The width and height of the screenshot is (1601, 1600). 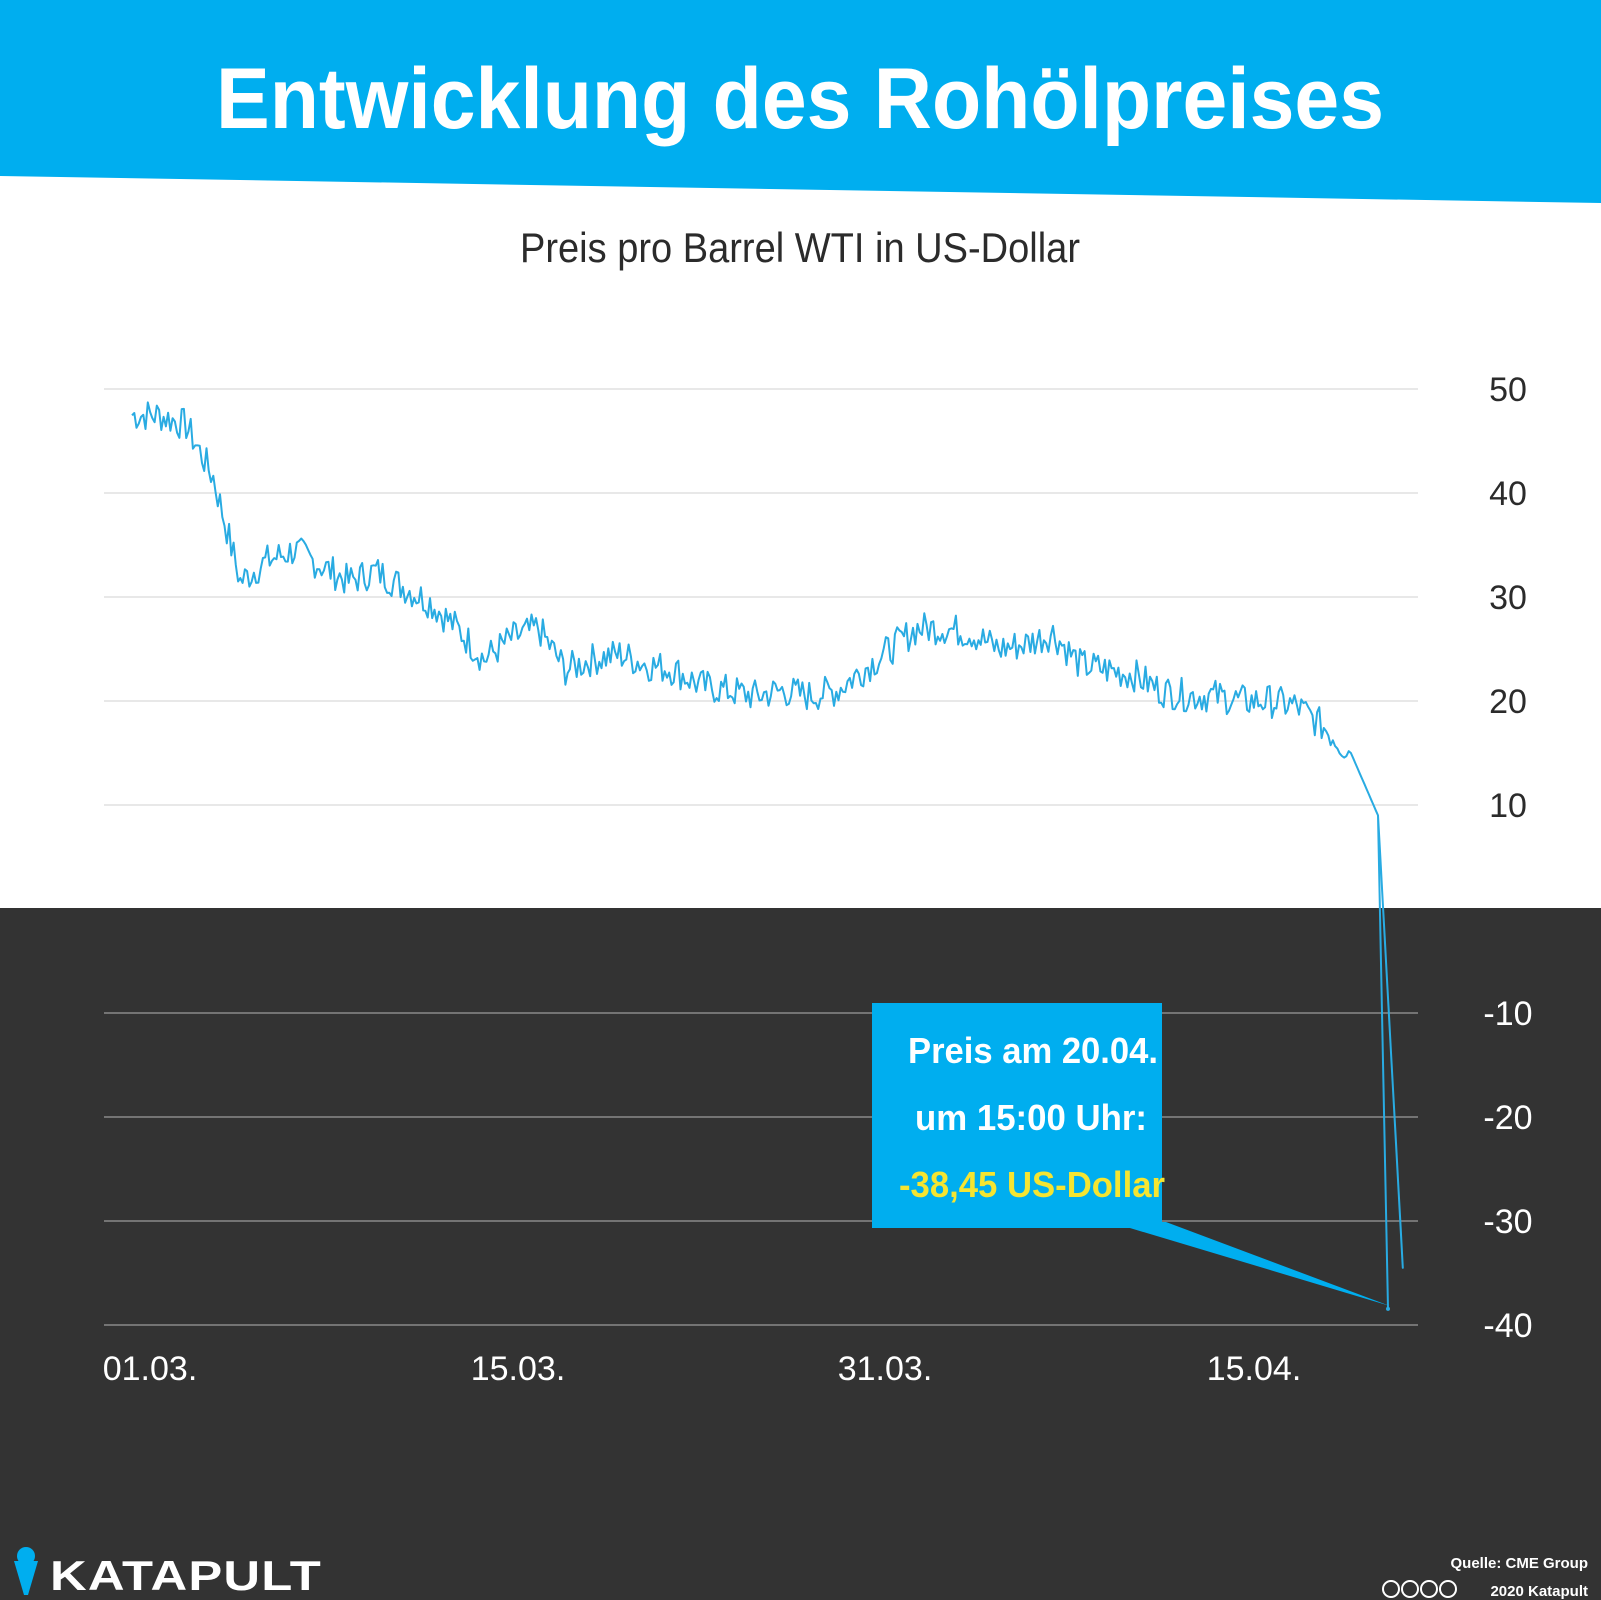 I want to click on x-tick-label: 15.03., so click(x=518, y=1369).